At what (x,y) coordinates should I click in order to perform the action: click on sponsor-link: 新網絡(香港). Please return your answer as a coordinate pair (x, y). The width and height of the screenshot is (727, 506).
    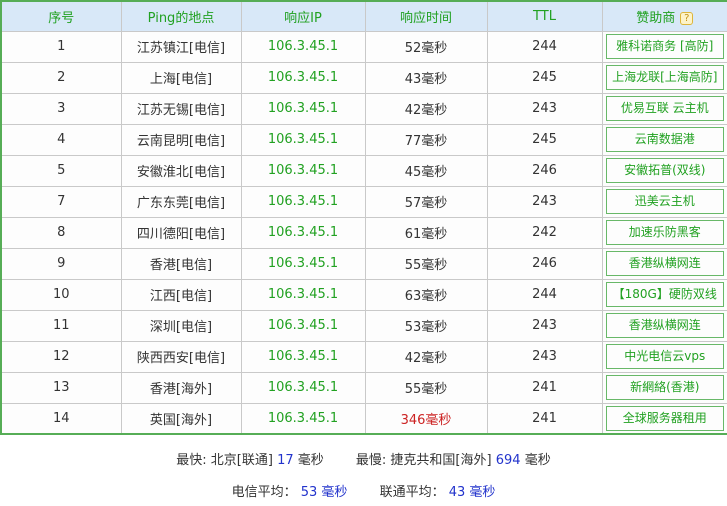
    Looking at the image, I should click on (664, 387).